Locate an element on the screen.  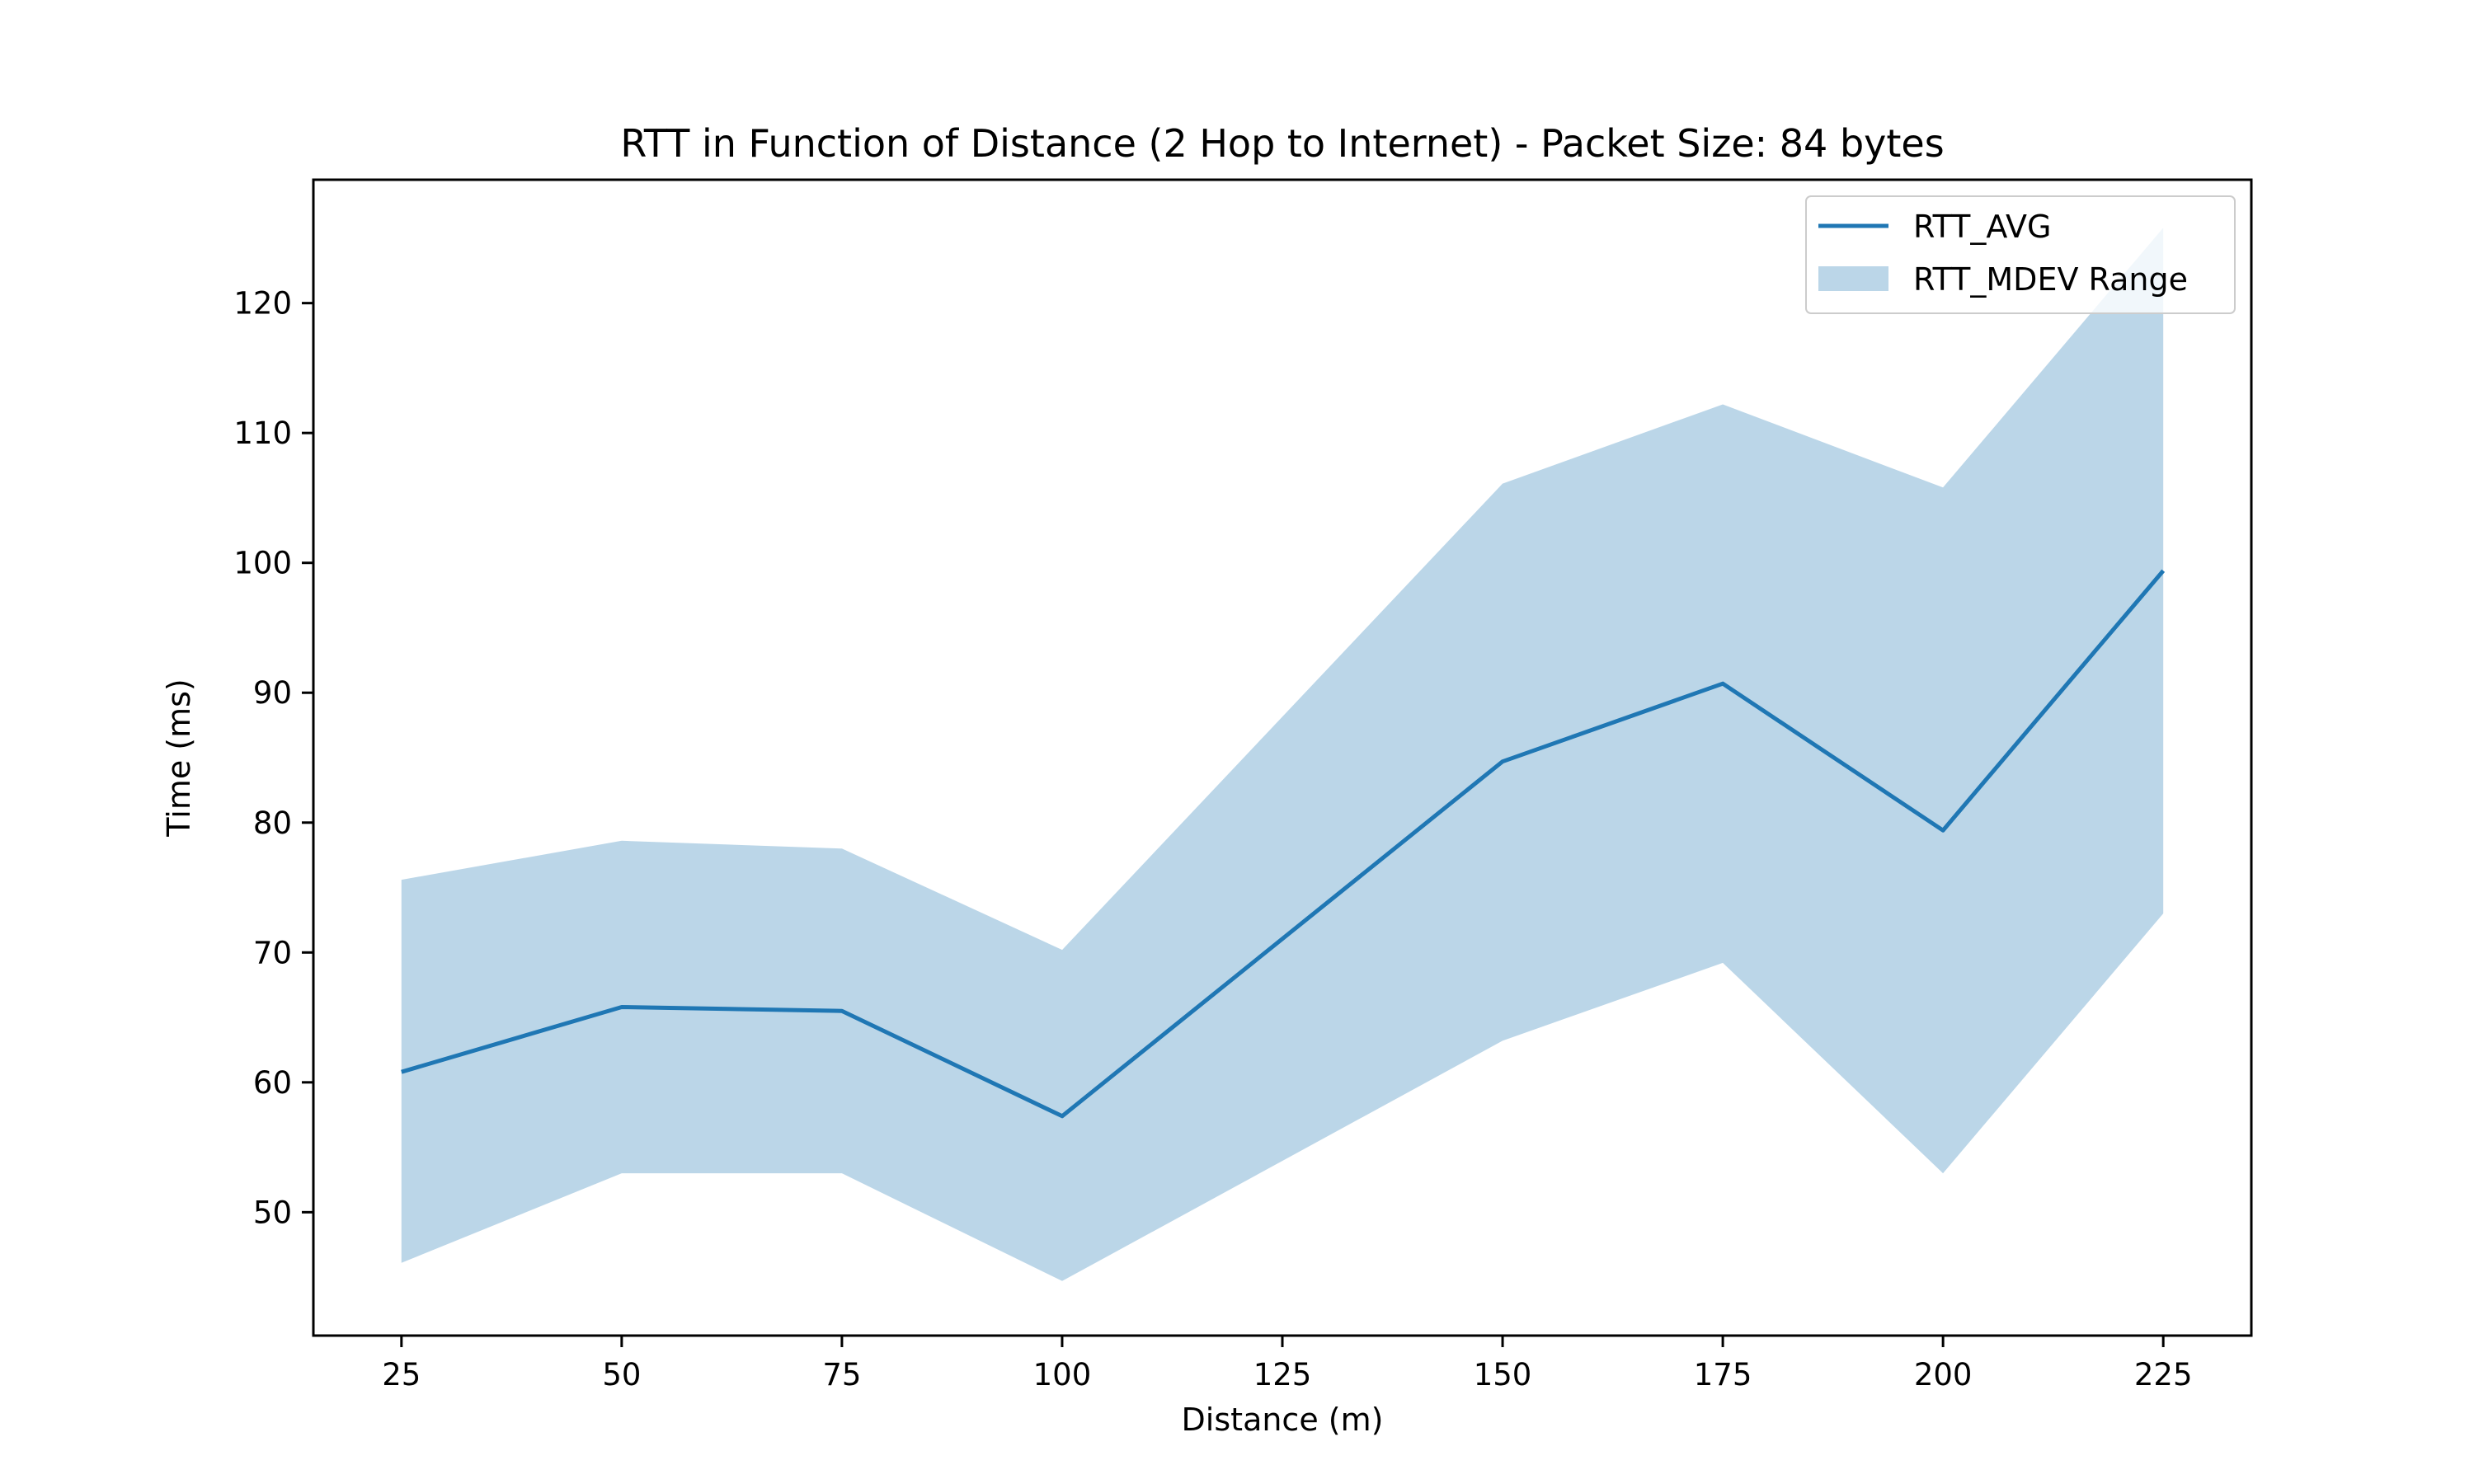
x-ticks: 25 50 75 100 125 150 175 200 225 is located at coordinates (1287, 1364).